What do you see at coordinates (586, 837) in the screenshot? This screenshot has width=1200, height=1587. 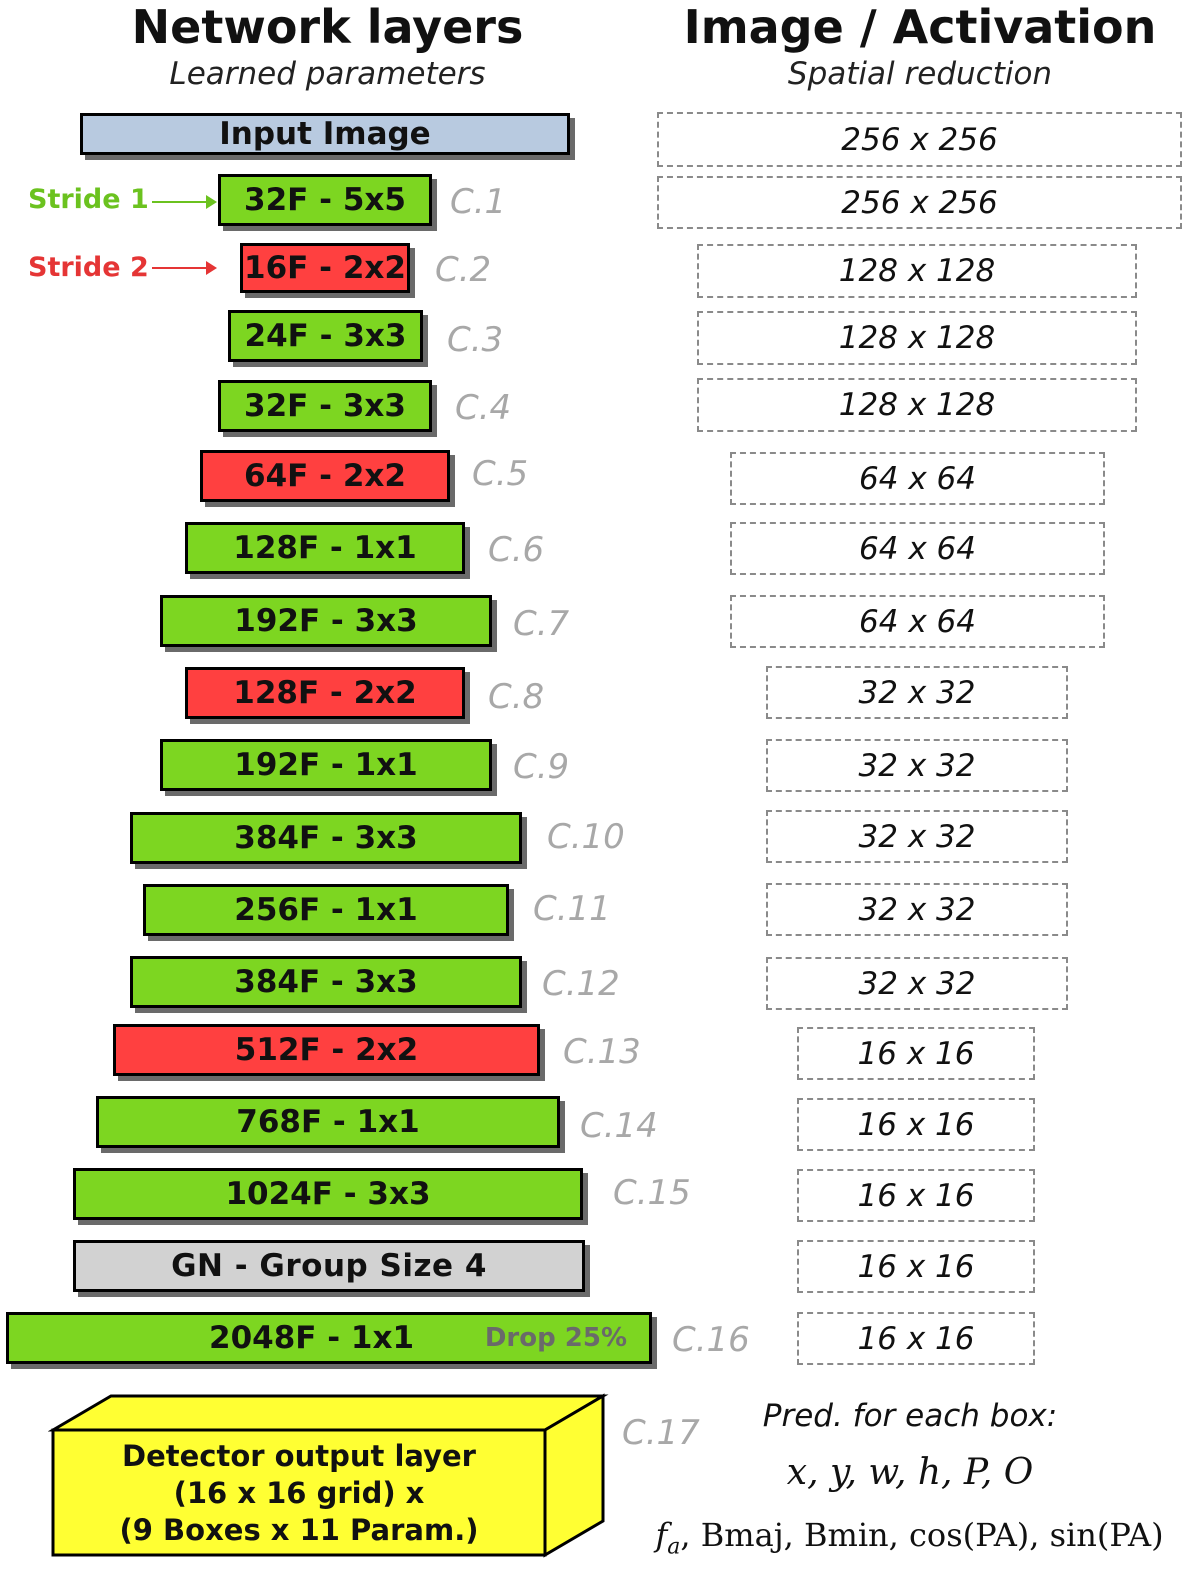 I see `layer-id-c-10: C.10` at bounding box center [586, 837].